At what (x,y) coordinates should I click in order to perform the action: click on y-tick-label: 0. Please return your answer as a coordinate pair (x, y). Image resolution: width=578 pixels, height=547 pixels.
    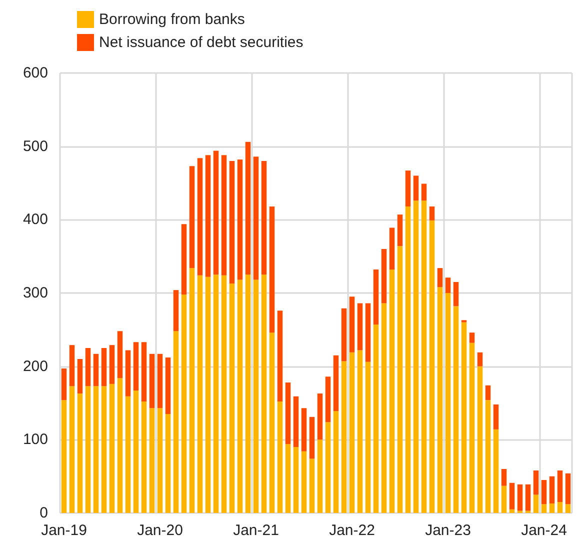
    Looking at the image, I should click on (44, 513).